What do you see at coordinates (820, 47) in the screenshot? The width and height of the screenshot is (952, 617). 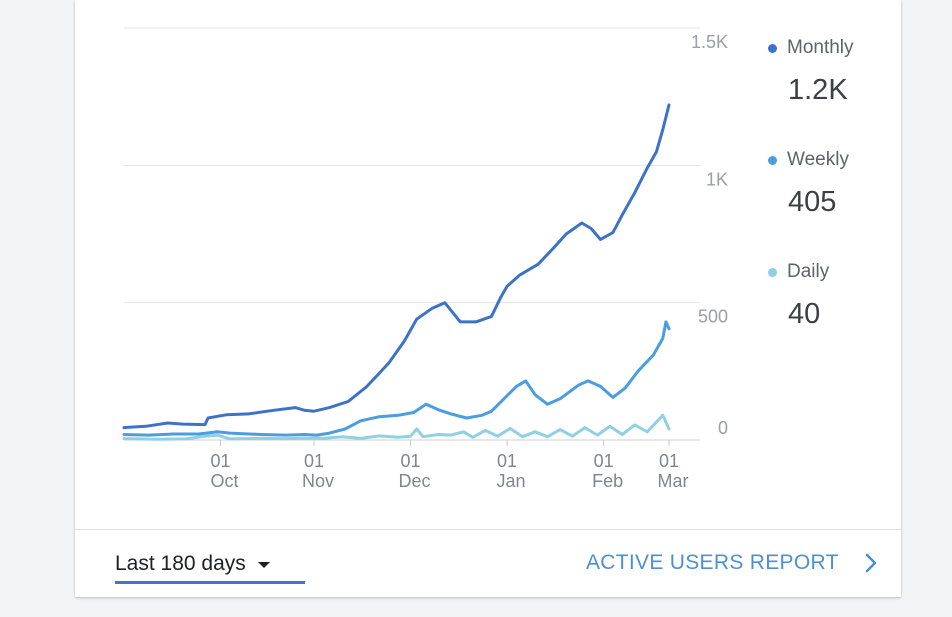 I see `legend-label-monthly: Monthly` at bounding box center [820, 47].